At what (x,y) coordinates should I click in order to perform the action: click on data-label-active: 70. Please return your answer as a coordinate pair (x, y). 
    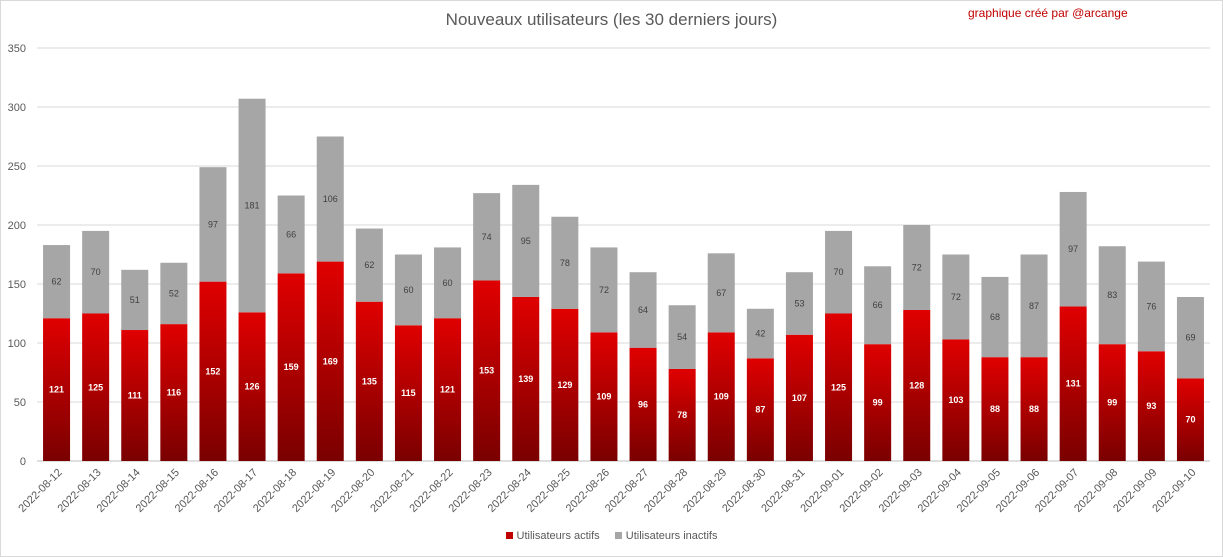
    Looking at the image, I should click on (1190, 420).